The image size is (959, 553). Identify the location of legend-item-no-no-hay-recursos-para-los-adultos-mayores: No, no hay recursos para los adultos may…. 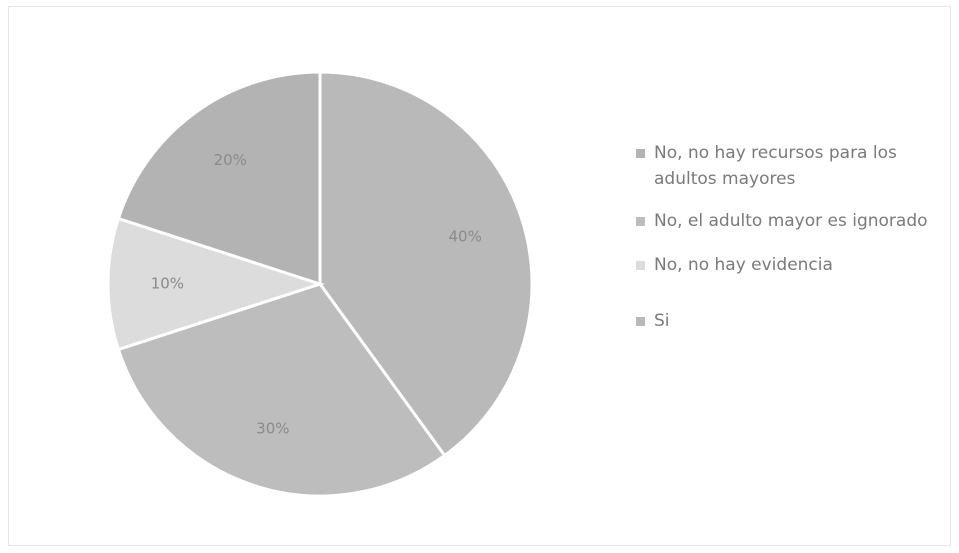
(791, 166).